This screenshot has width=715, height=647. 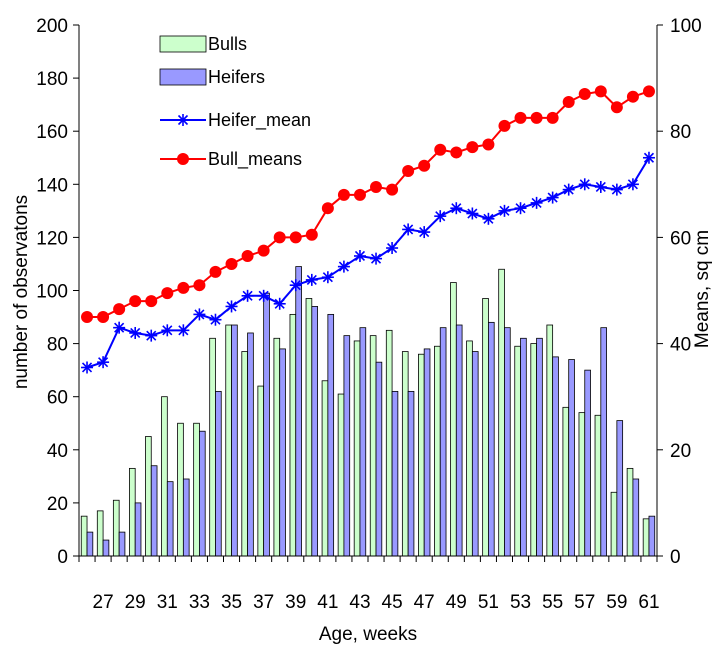 What do you see at coordinates (227, 44) in the screenshot?
I see `legend-label-bulls: Bulls` at bounding box center [227, 44].